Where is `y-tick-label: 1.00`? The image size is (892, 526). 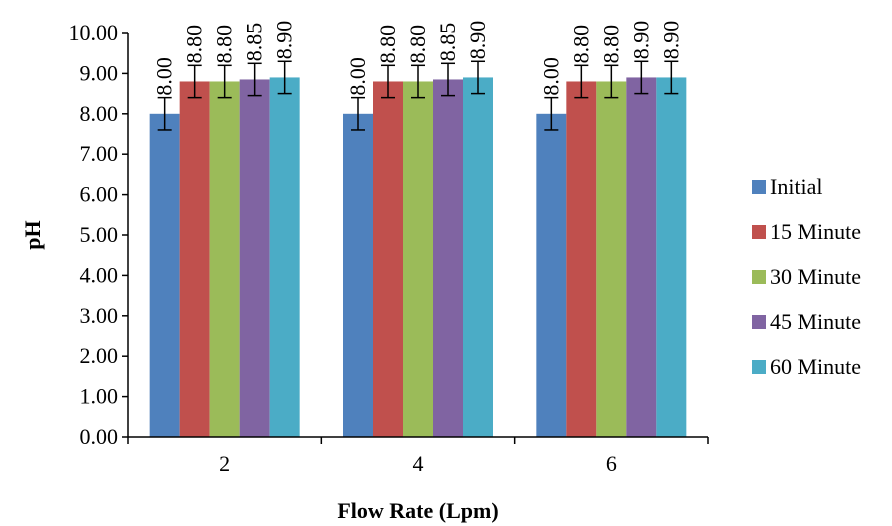
y-tick-label: 1.00 is located at coordinates (99, 396).